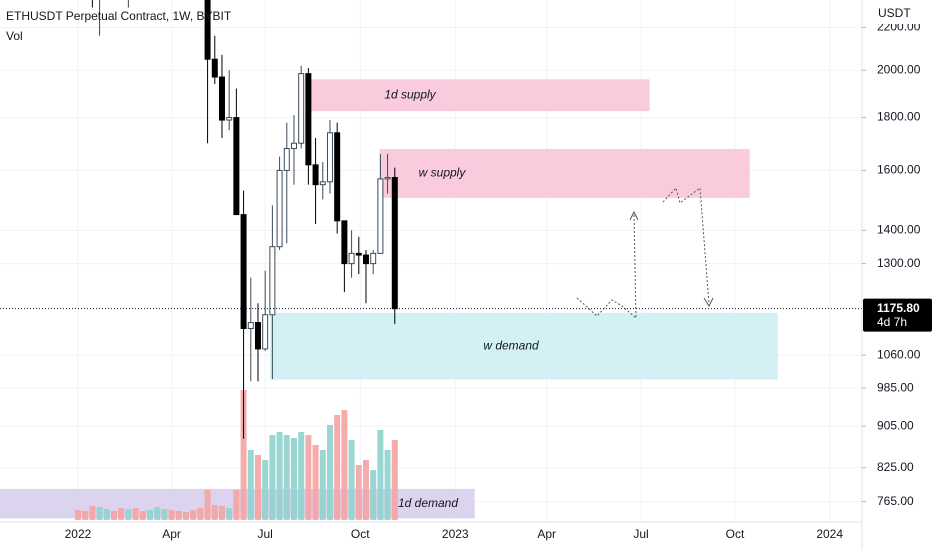 The image size is (932, 550). Describe the element at coordinates (895, 501) in the screenshot. I see `y-tick-label: 765.00` at that location.